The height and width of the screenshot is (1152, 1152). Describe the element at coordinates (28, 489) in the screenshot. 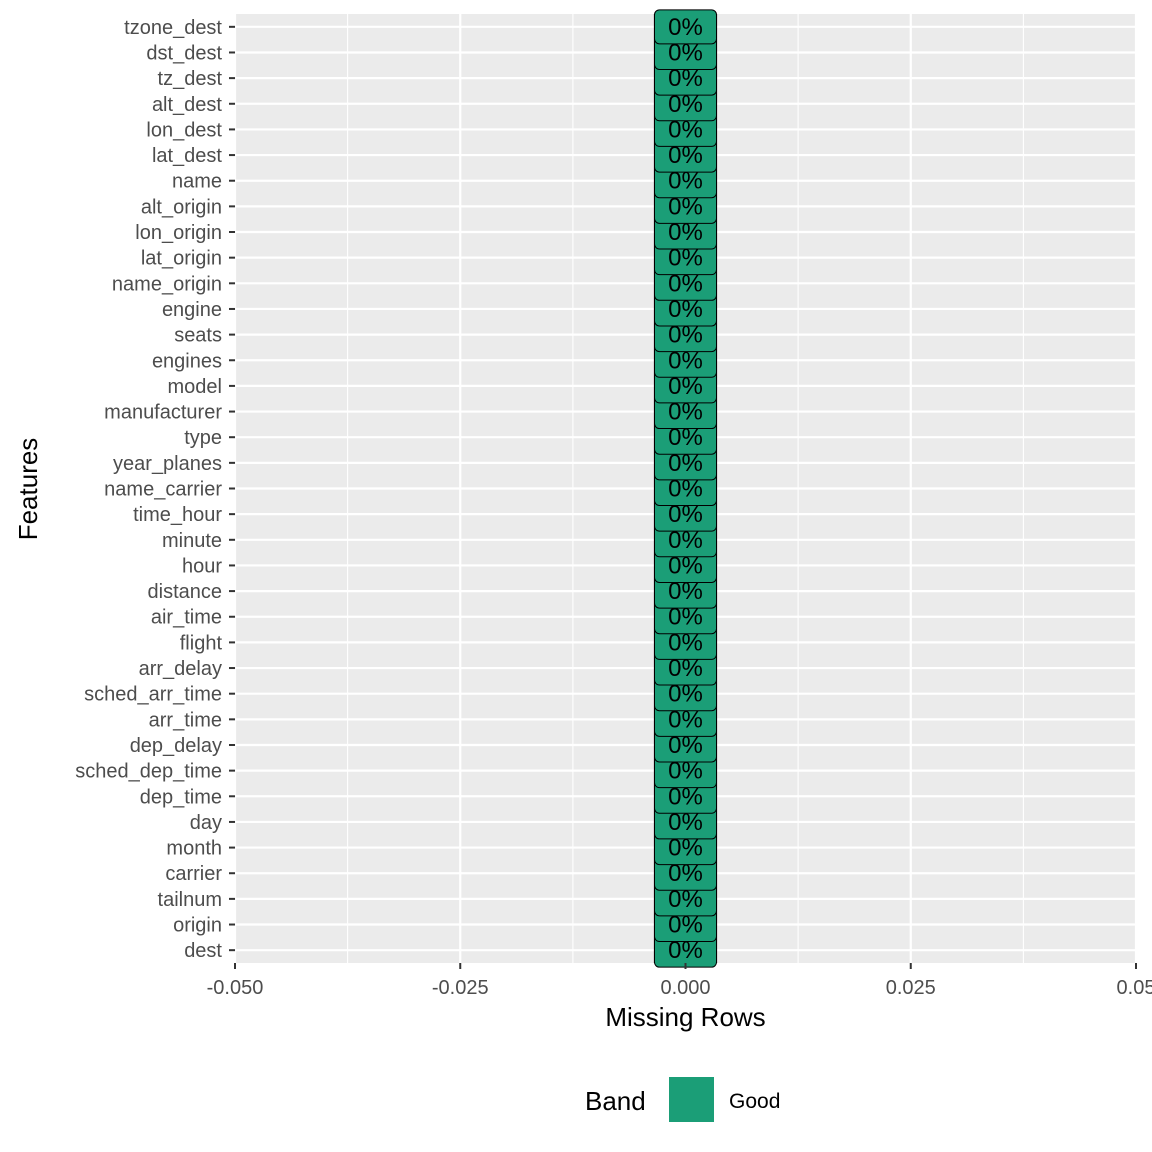

I see `y-axis-title: Features` at that location.